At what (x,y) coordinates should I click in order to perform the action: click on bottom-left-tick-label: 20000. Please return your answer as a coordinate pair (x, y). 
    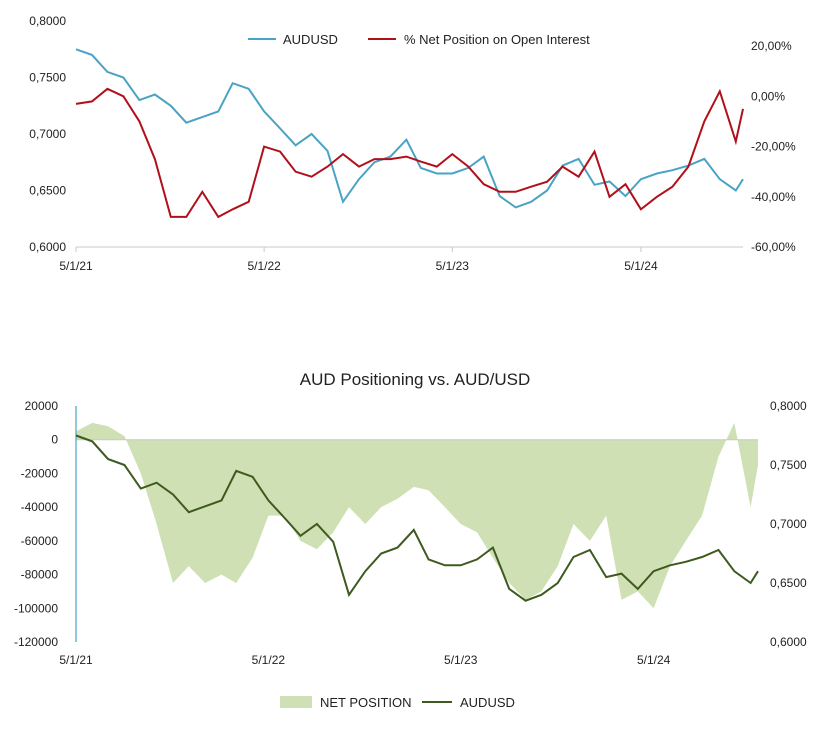
    Looking at the image, I should click on (42, 406).